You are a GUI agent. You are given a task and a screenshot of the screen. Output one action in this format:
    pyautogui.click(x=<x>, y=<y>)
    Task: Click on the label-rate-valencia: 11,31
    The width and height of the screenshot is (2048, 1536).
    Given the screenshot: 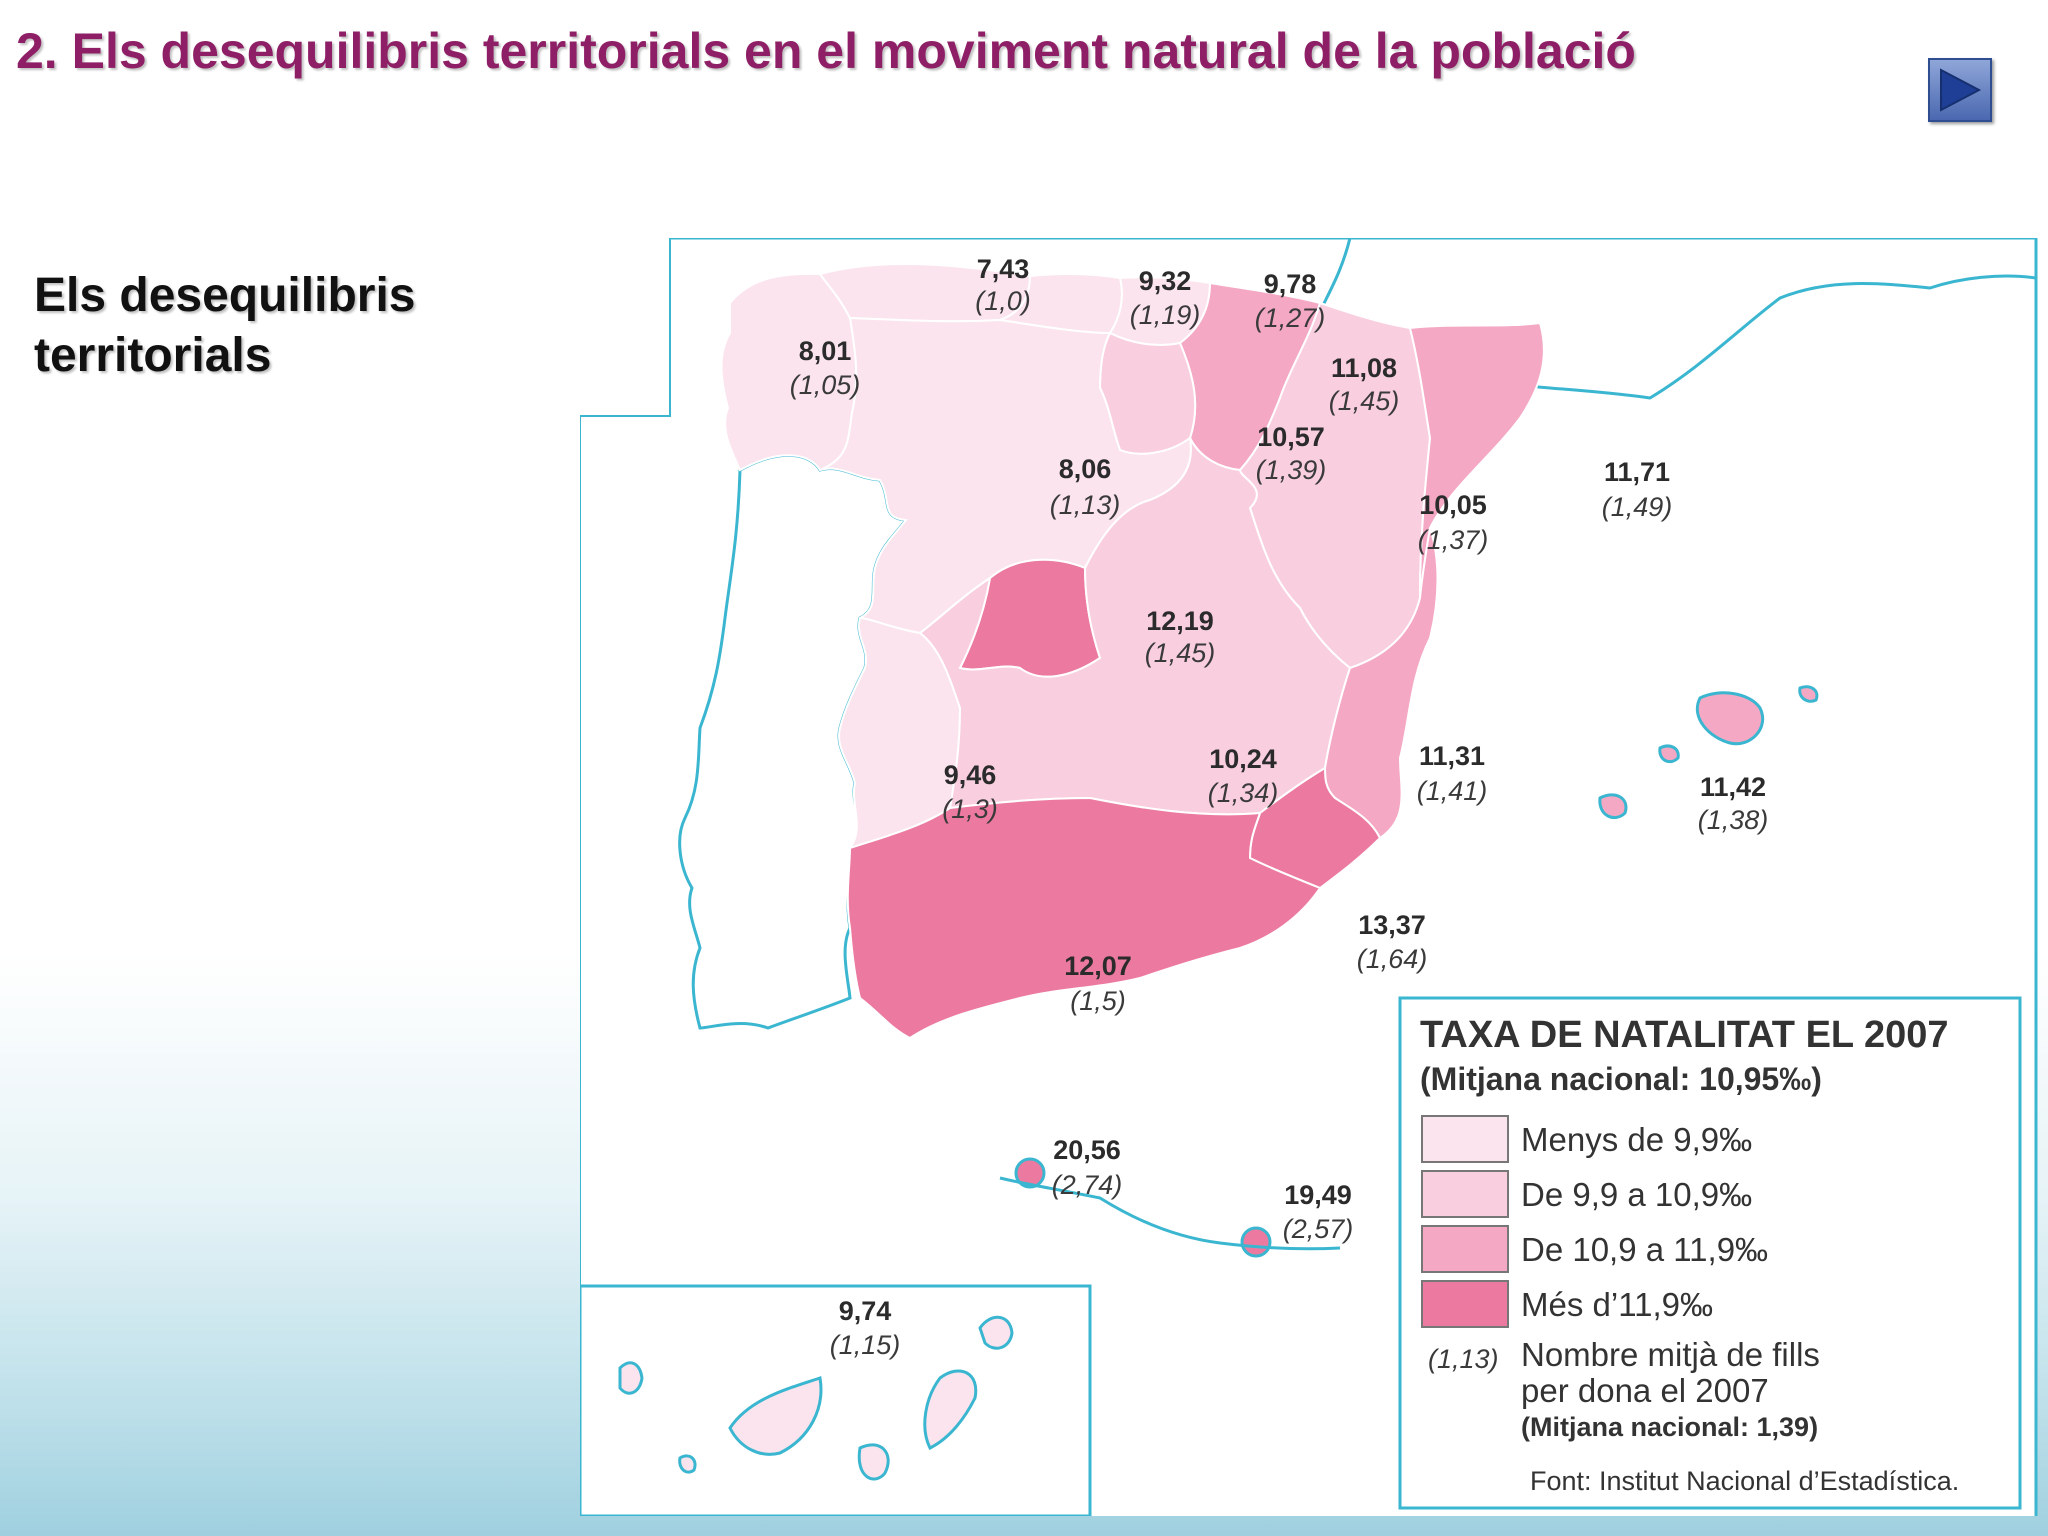 What is the action you would take?
    pyautogui.click(x=1452, y=756)
    